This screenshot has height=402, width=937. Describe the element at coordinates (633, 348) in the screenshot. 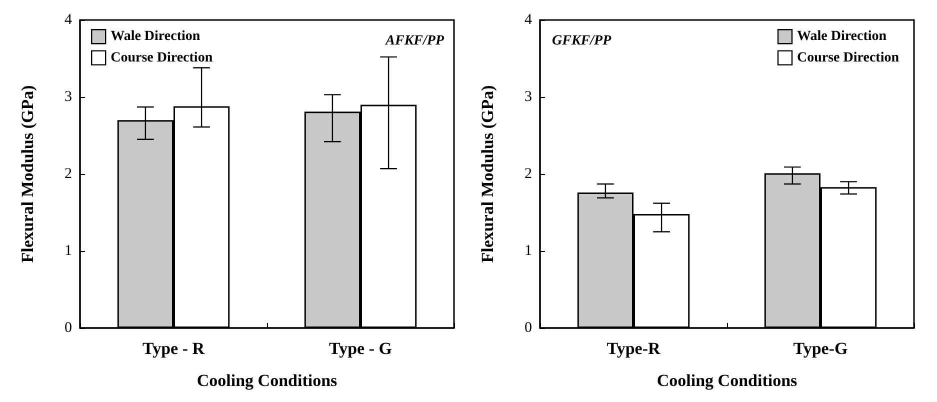

I see `x-tick-label: Type-R` at that location.